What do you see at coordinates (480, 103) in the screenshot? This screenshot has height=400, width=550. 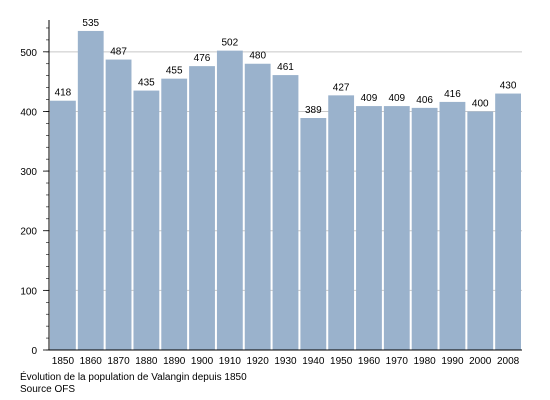 I see `bar-value-label: 400` at bounding box center [480, 103].